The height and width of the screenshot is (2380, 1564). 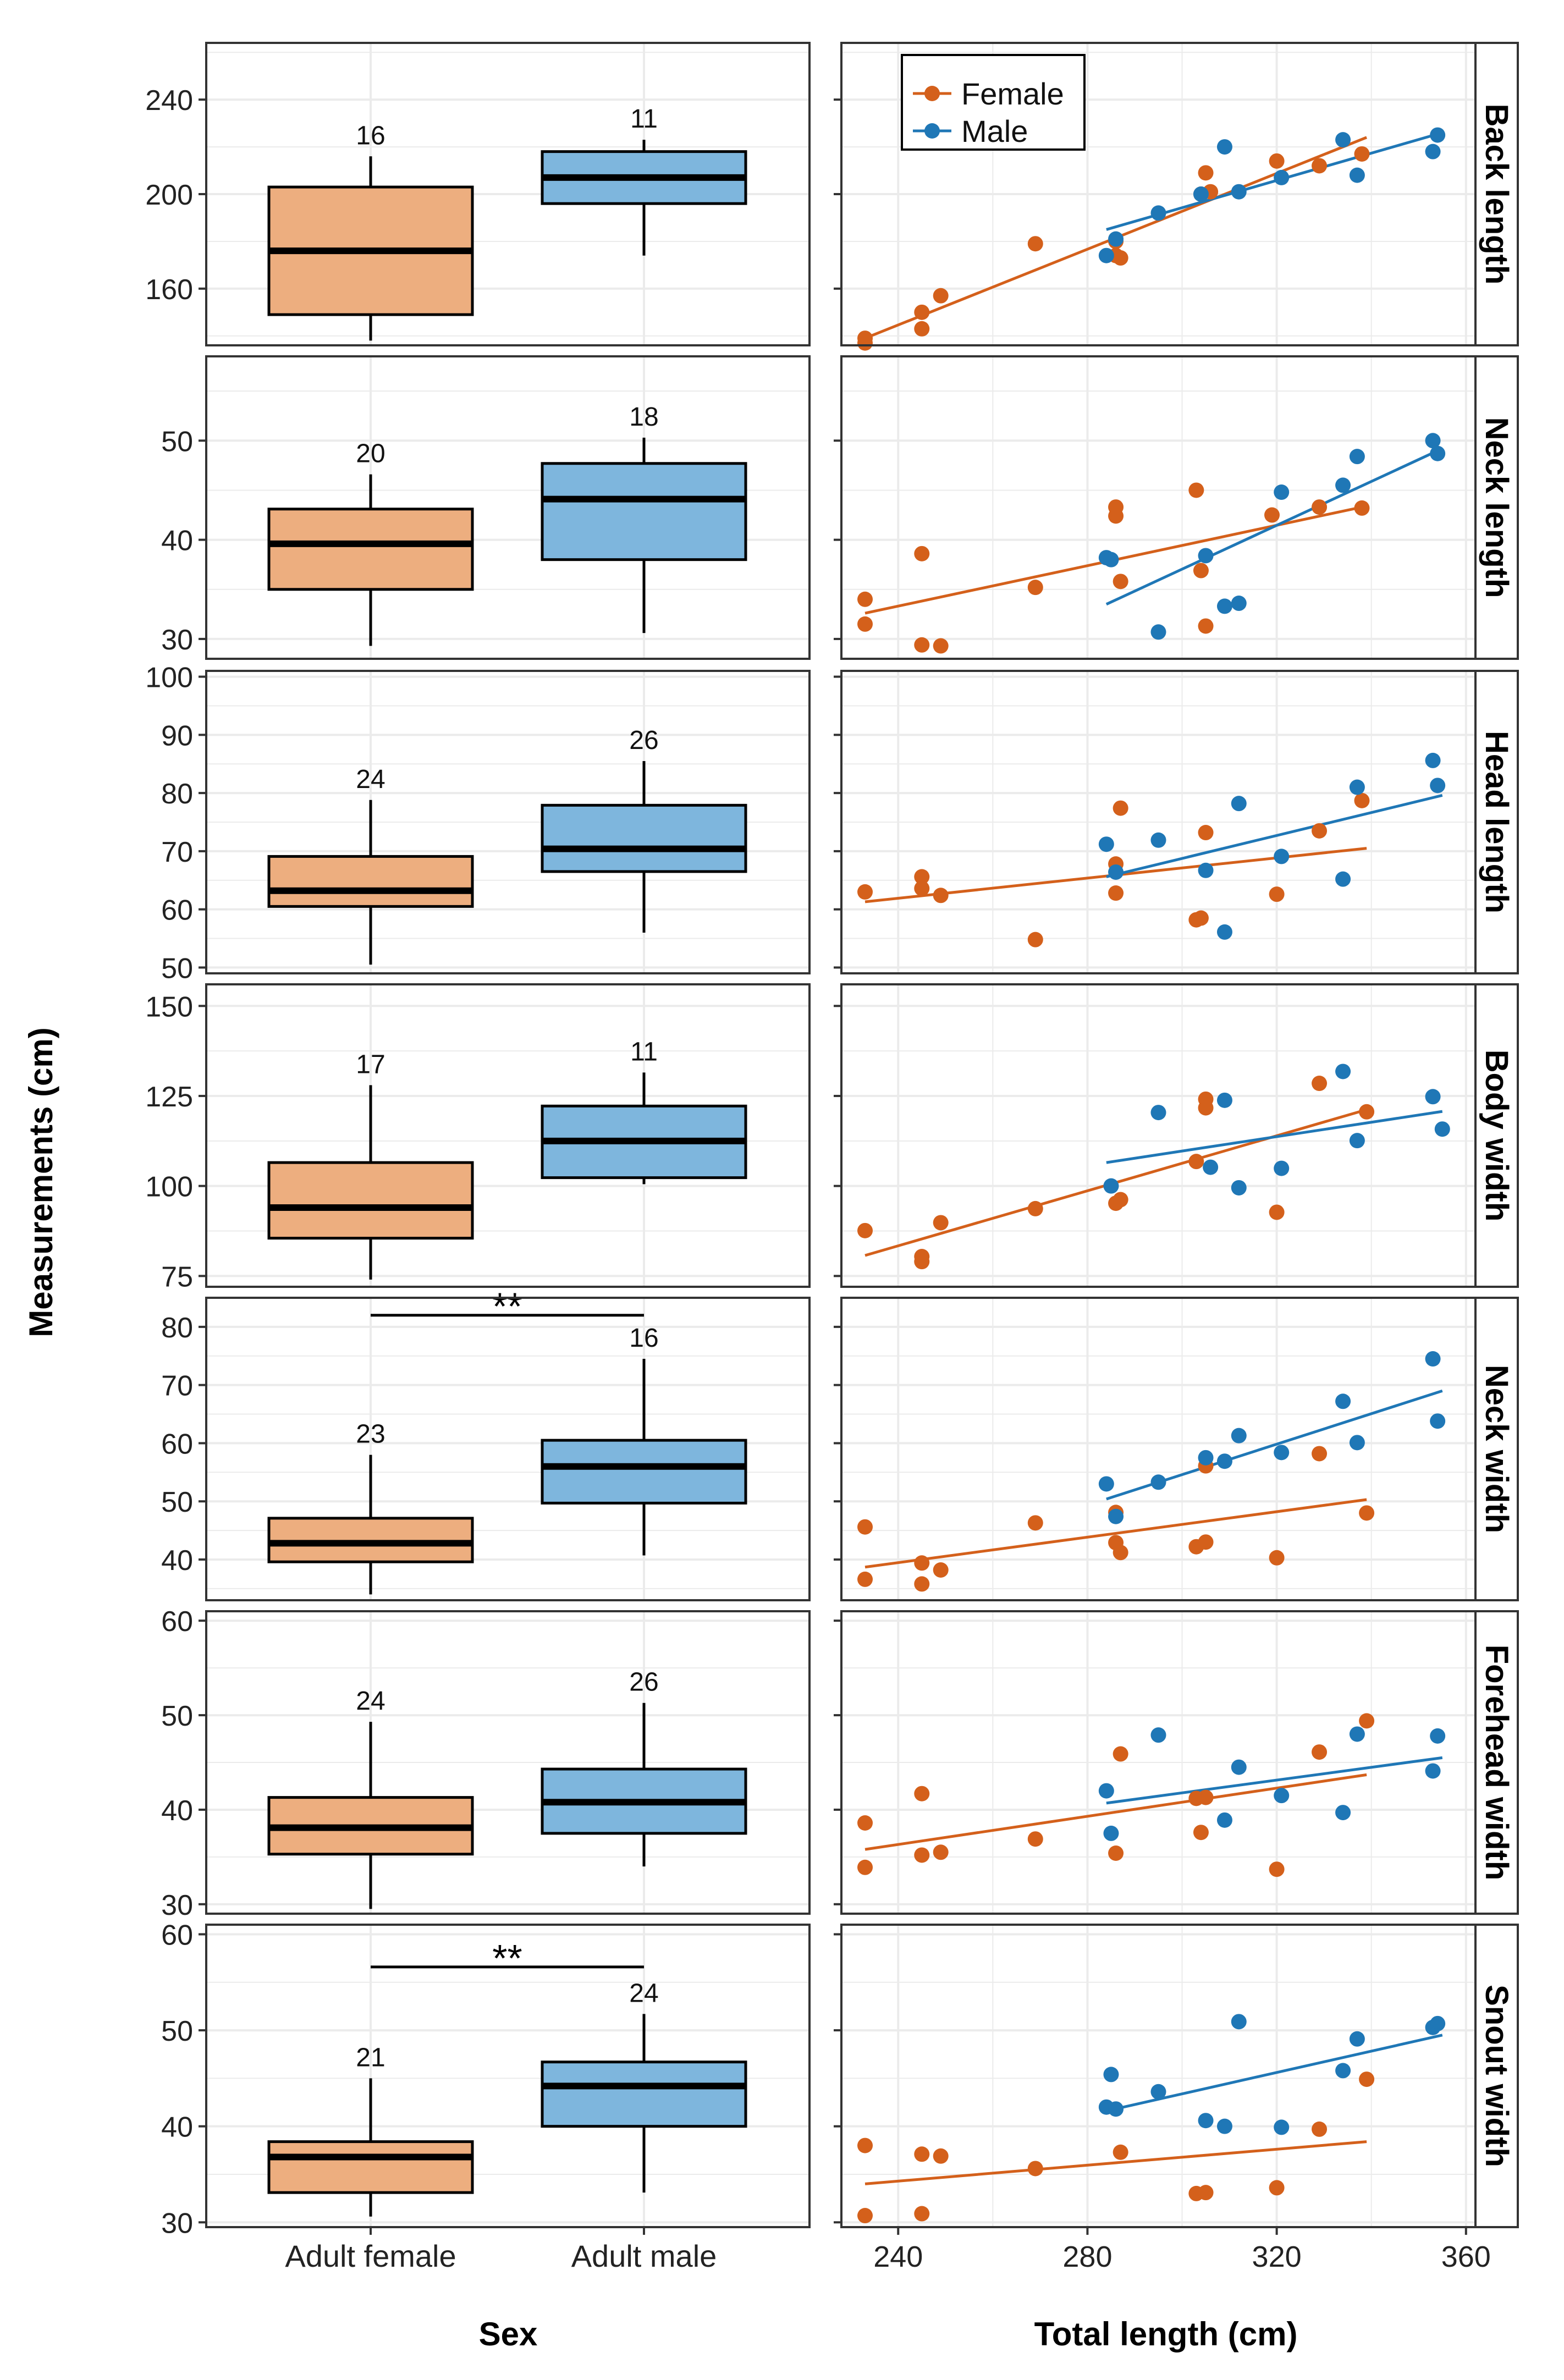 I want to click on scatter-panel-border, so click(x=1158, y=1135).